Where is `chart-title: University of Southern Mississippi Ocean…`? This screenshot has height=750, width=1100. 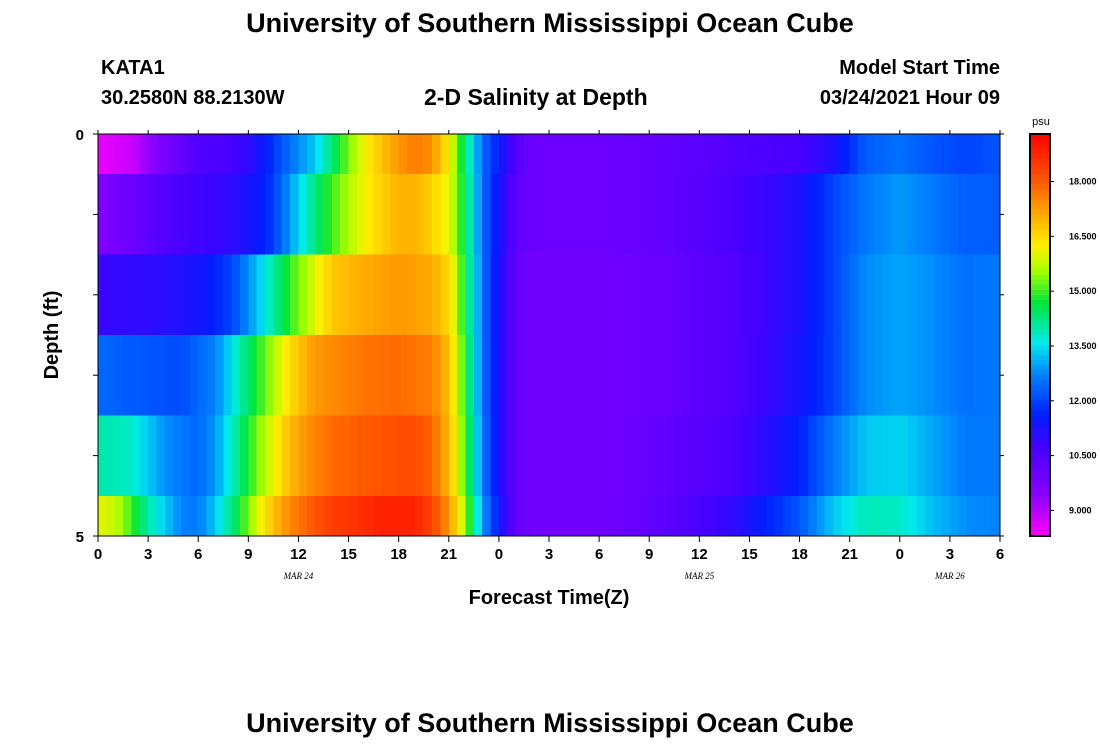
chart-title: University of Southern Mississippi Ocean… is located at coordinates (550, 23).